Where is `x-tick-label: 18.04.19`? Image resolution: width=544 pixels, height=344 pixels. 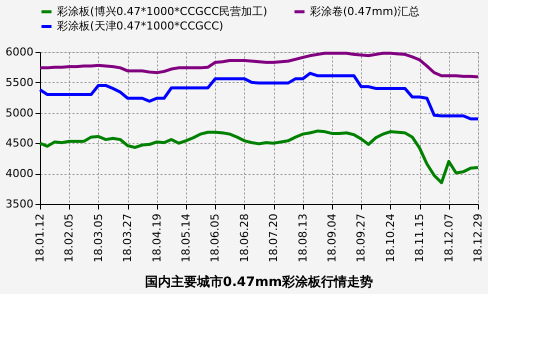
x-tick-label: 18.04.19 is located at coordinates (157, 238).